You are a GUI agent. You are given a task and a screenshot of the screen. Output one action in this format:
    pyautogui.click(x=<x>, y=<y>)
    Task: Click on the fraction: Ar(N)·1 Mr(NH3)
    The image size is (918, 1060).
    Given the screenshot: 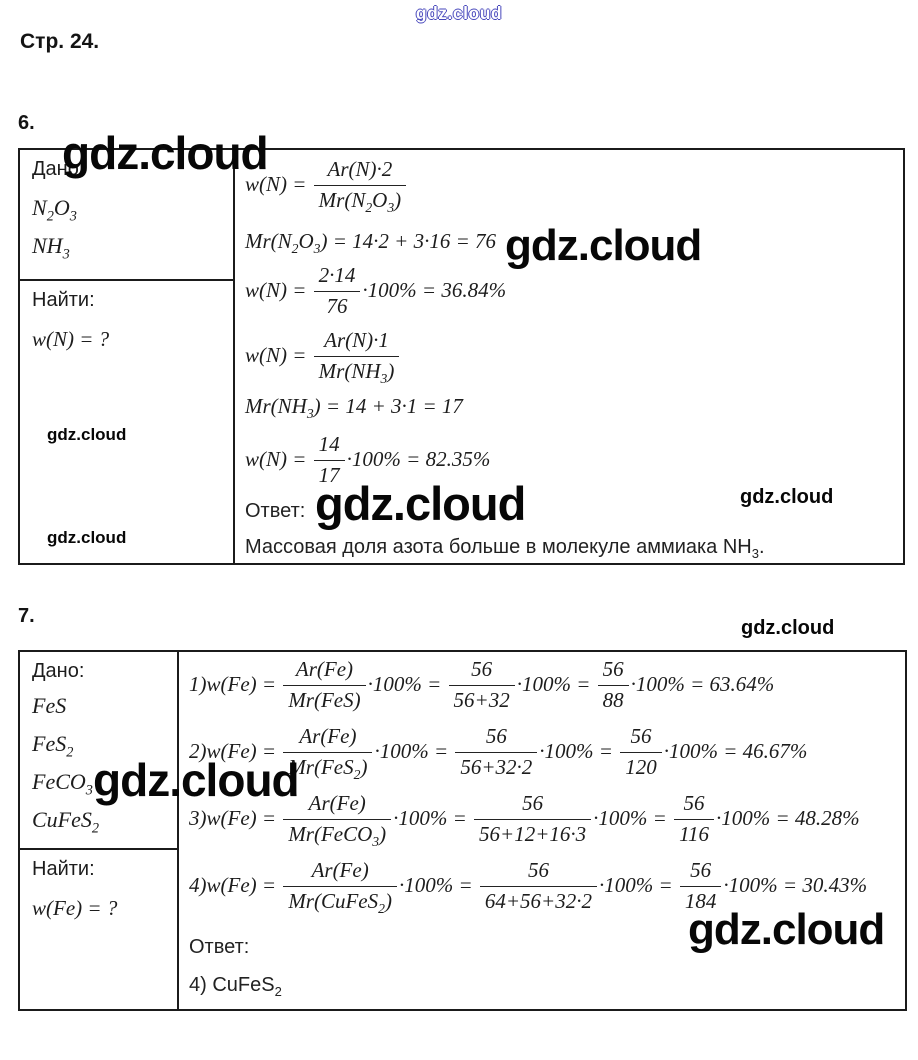 What is the action you would take?
    pyautogui.click(x=356, y=357)
    